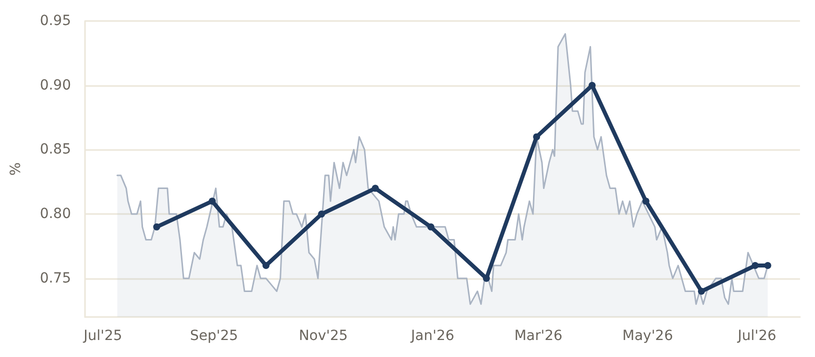 The width and height of the screenshot is (815, 357). Describe the element at coordinates (55, 214) in the screenshot. I see `y-tick-label: 0.80` at that location.